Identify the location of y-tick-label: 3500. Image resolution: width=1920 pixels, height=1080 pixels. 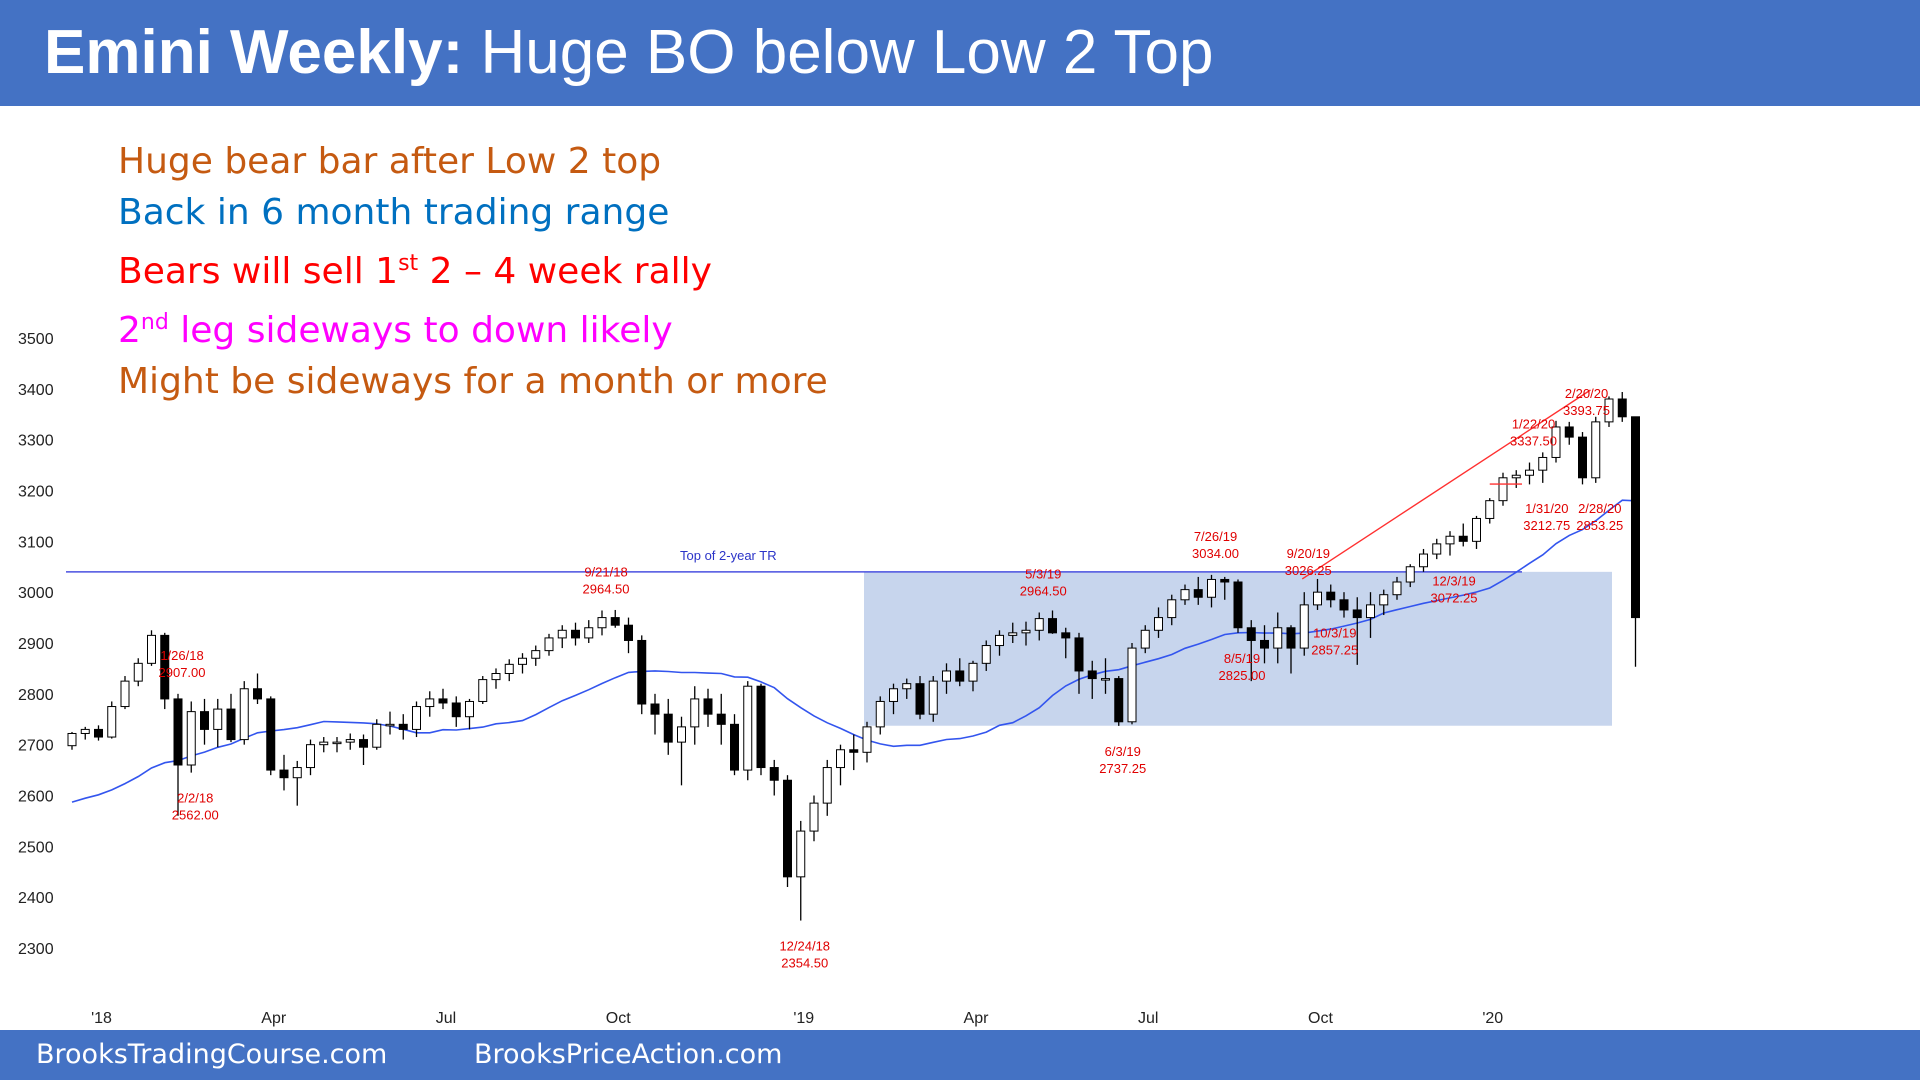
(36, 339).